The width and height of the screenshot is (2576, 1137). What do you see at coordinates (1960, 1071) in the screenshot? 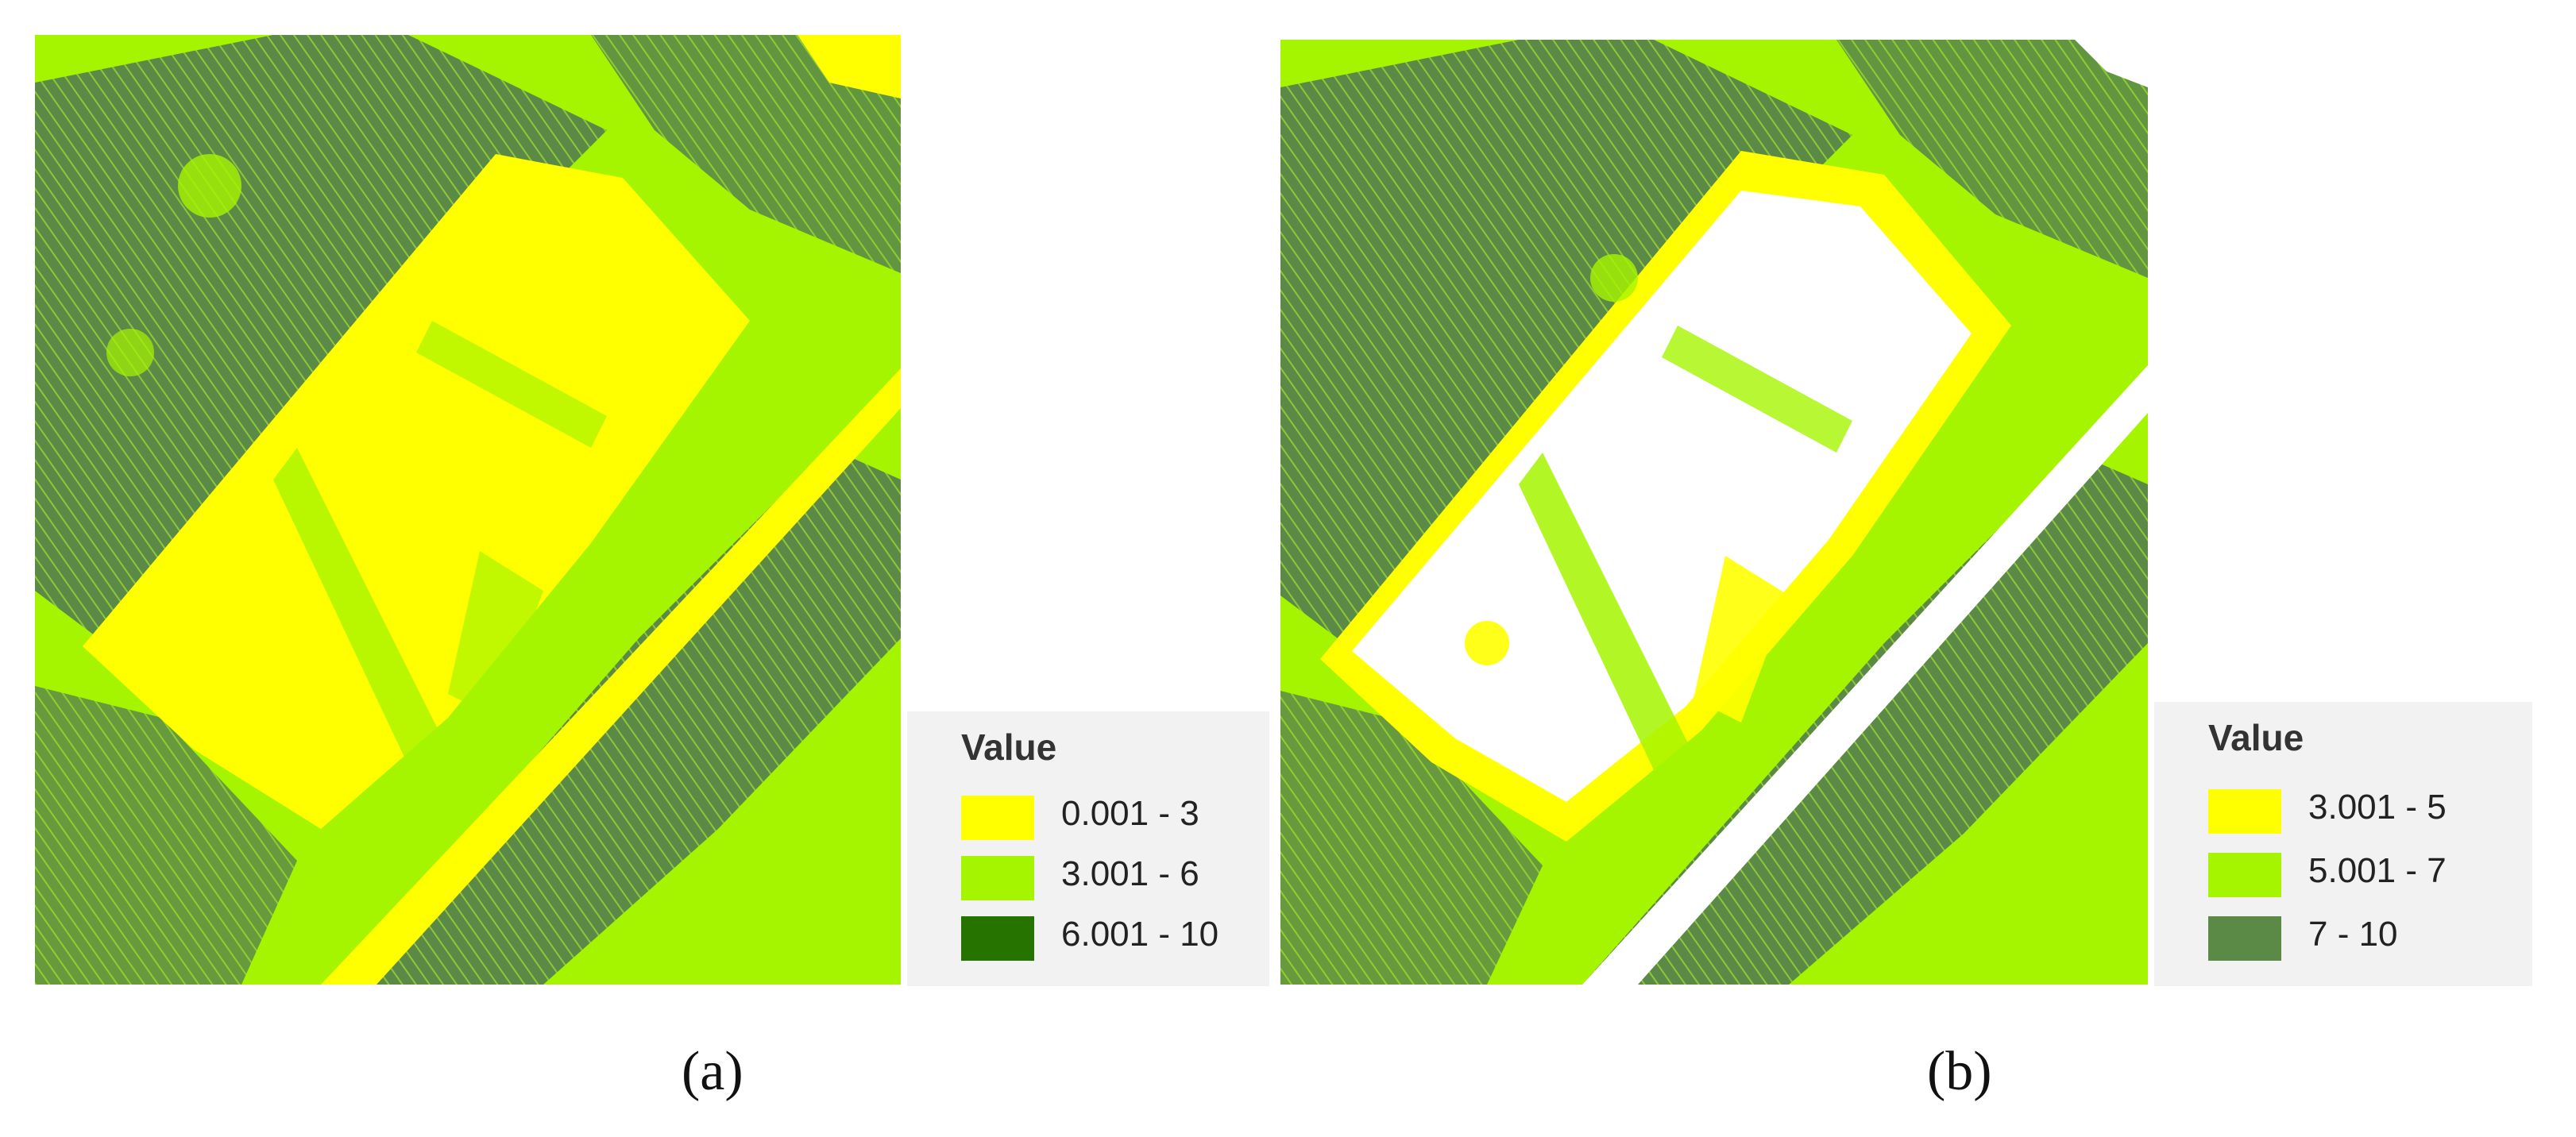
I see `panel-label-b: (b)` at bounding box center [1960, 1071].